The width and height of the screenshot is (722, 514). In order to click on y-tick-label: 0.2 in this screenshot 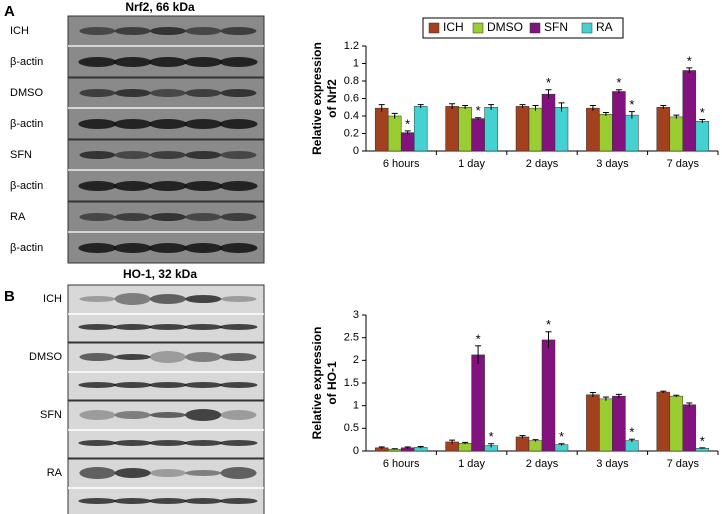, I will do `click(351, 133)`.